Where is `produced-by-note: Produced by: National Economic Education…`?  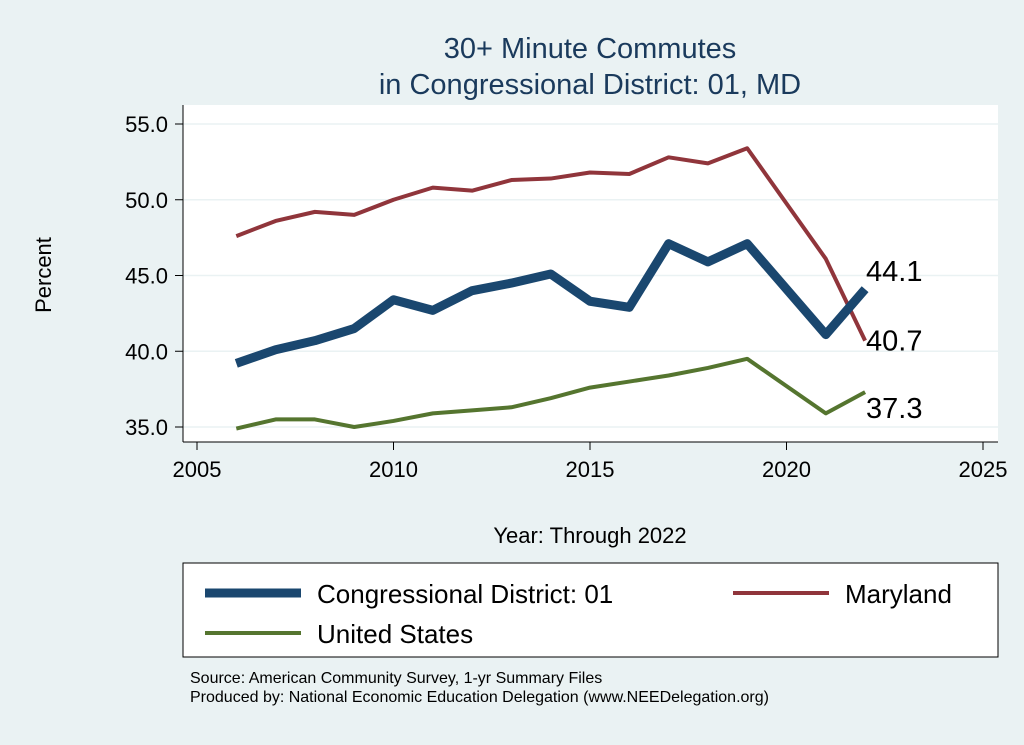 produced-by-note: Produced by: National Economic Education… is located at coordinates (479, 697).